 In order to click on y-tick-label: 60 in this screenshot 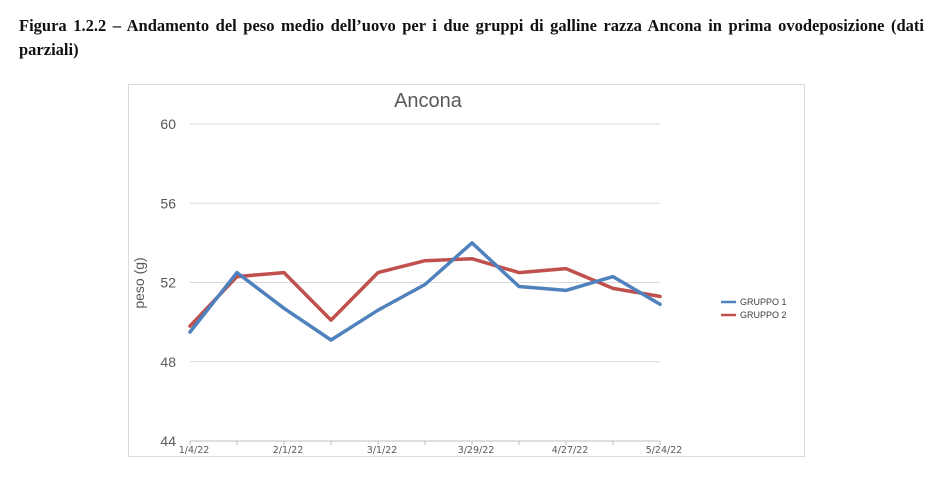, I will do `click(168, 124)`.